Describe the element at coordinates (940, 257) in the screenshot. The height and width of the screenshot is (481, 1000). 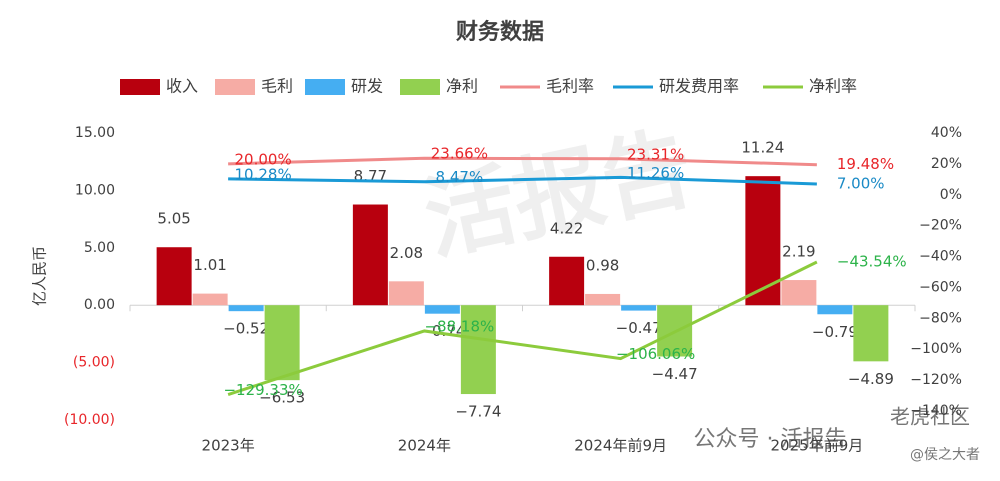
I see `y2-tick-label: −40%` at that location.